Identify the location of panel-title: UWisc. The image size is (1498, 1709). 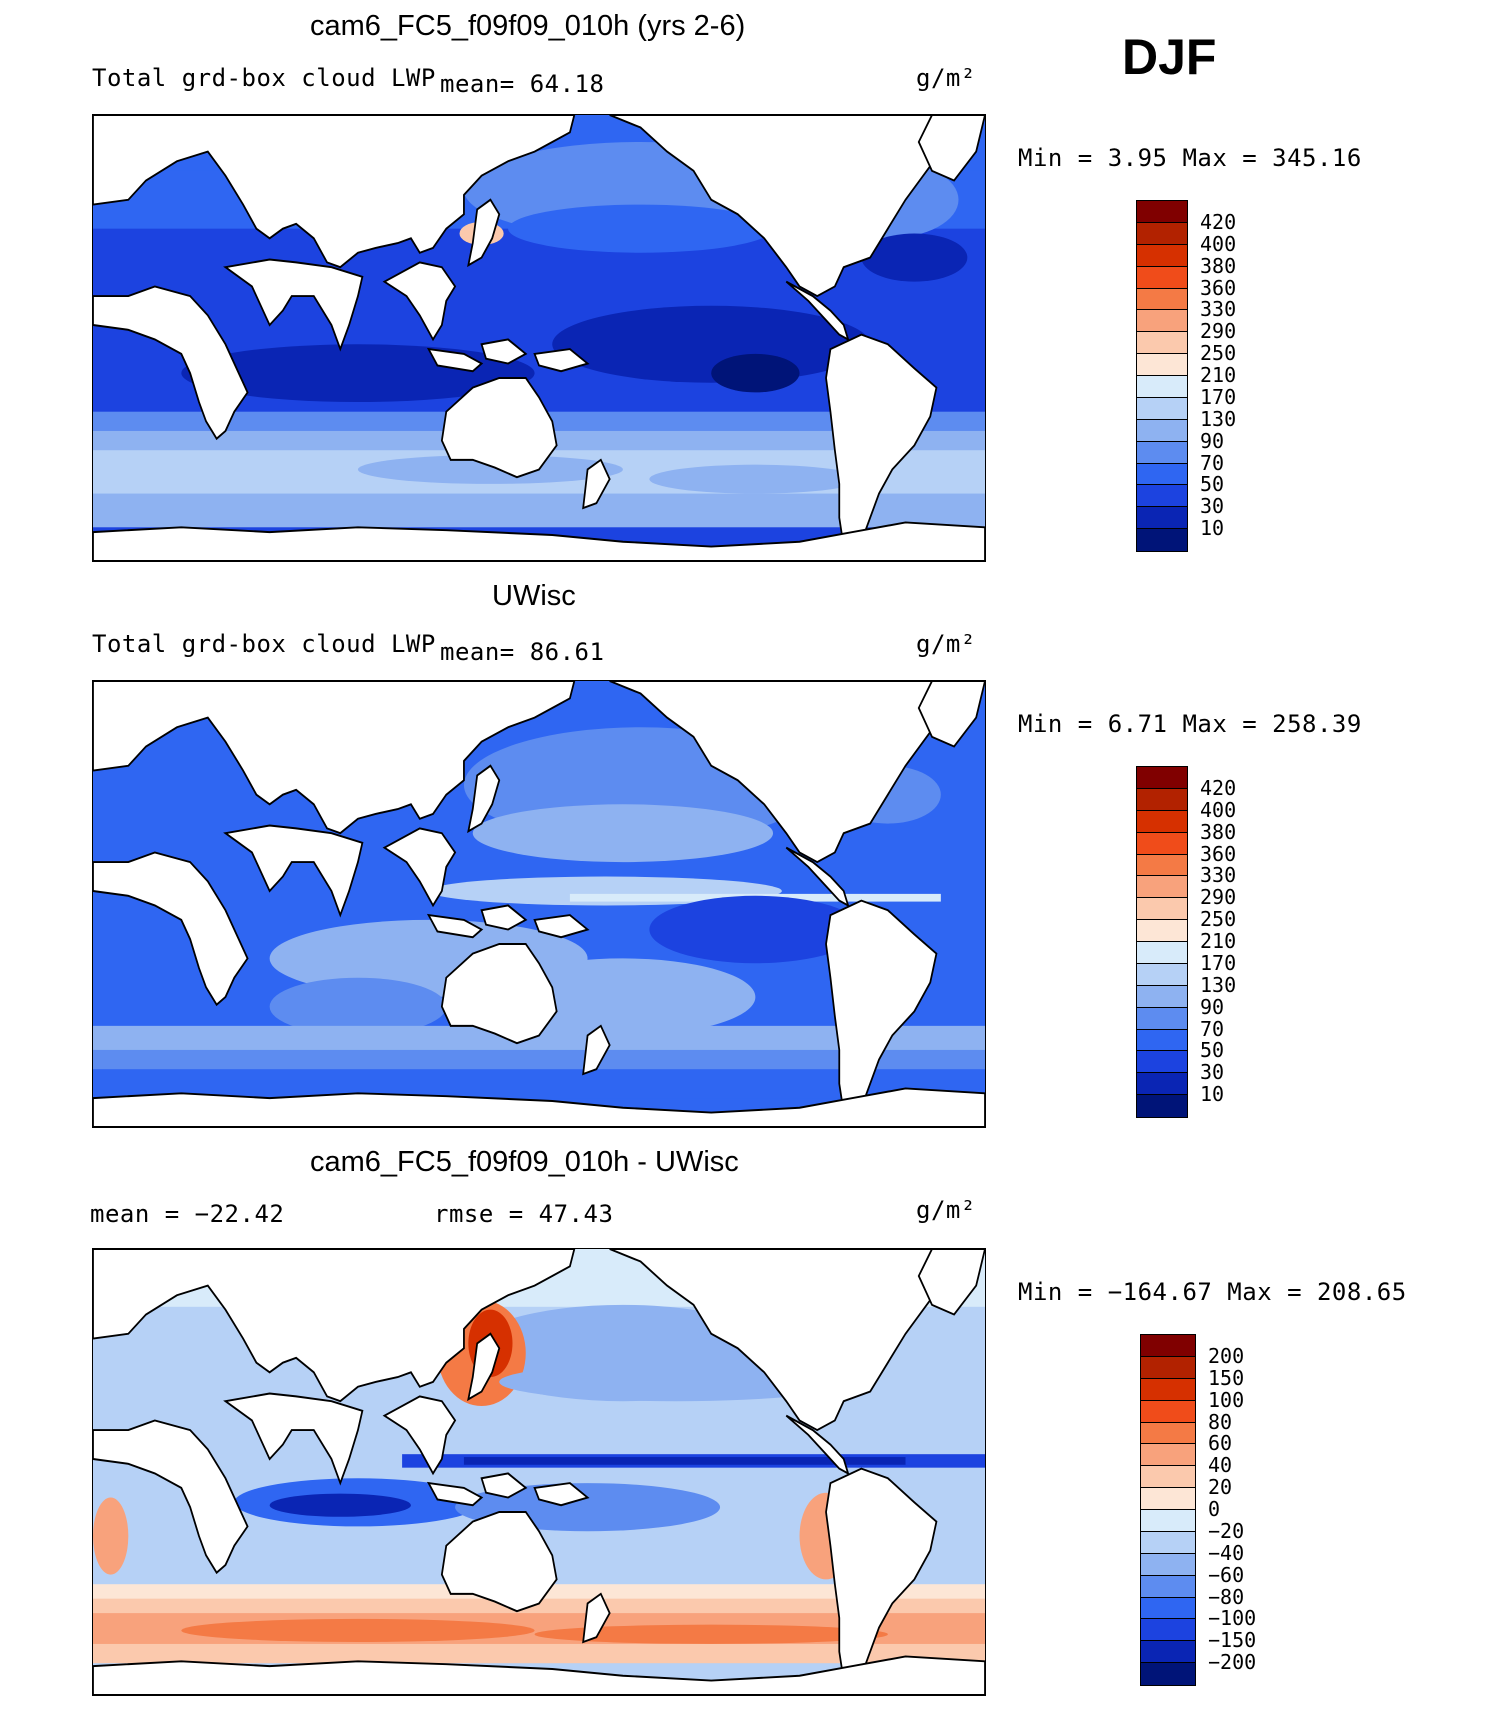
(534, 596).